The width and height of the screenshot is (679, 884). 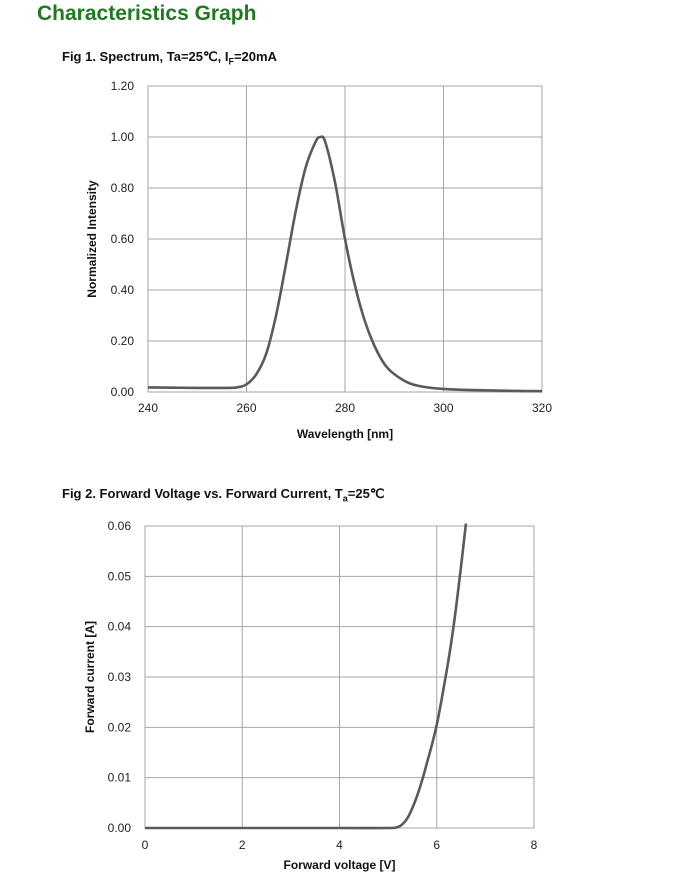 I want to click on x-tick-label: 300, so click(x=443, y=408).